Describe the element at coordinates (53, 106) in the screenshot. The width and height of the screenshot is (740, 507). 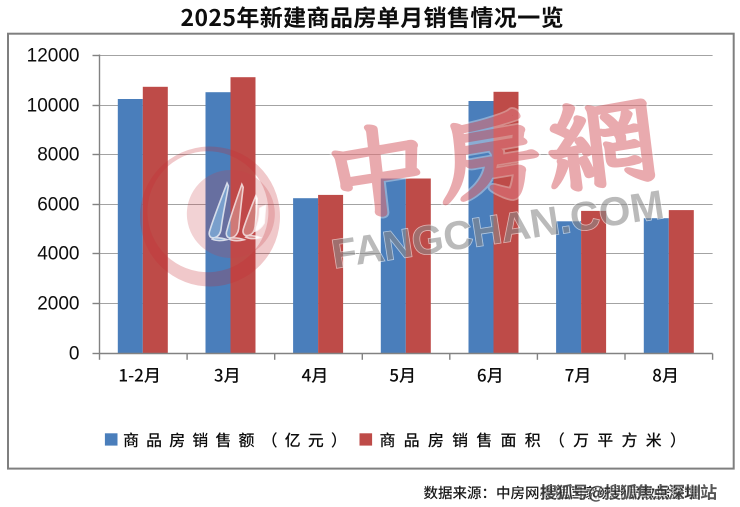
I see `svg-text: 10000` at that location.